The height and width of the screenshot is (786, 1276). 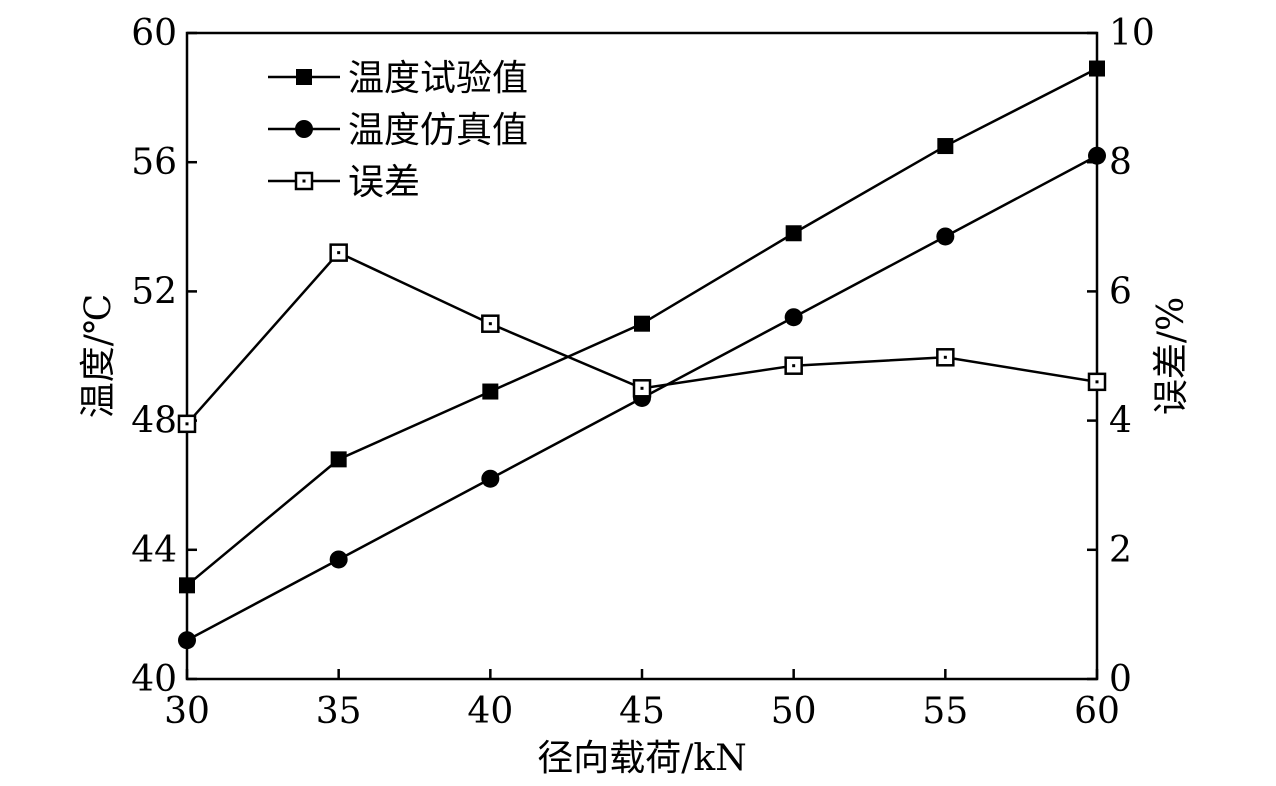 I want to click on y-right-tick-label: 10, so click(x=1132, y=33).